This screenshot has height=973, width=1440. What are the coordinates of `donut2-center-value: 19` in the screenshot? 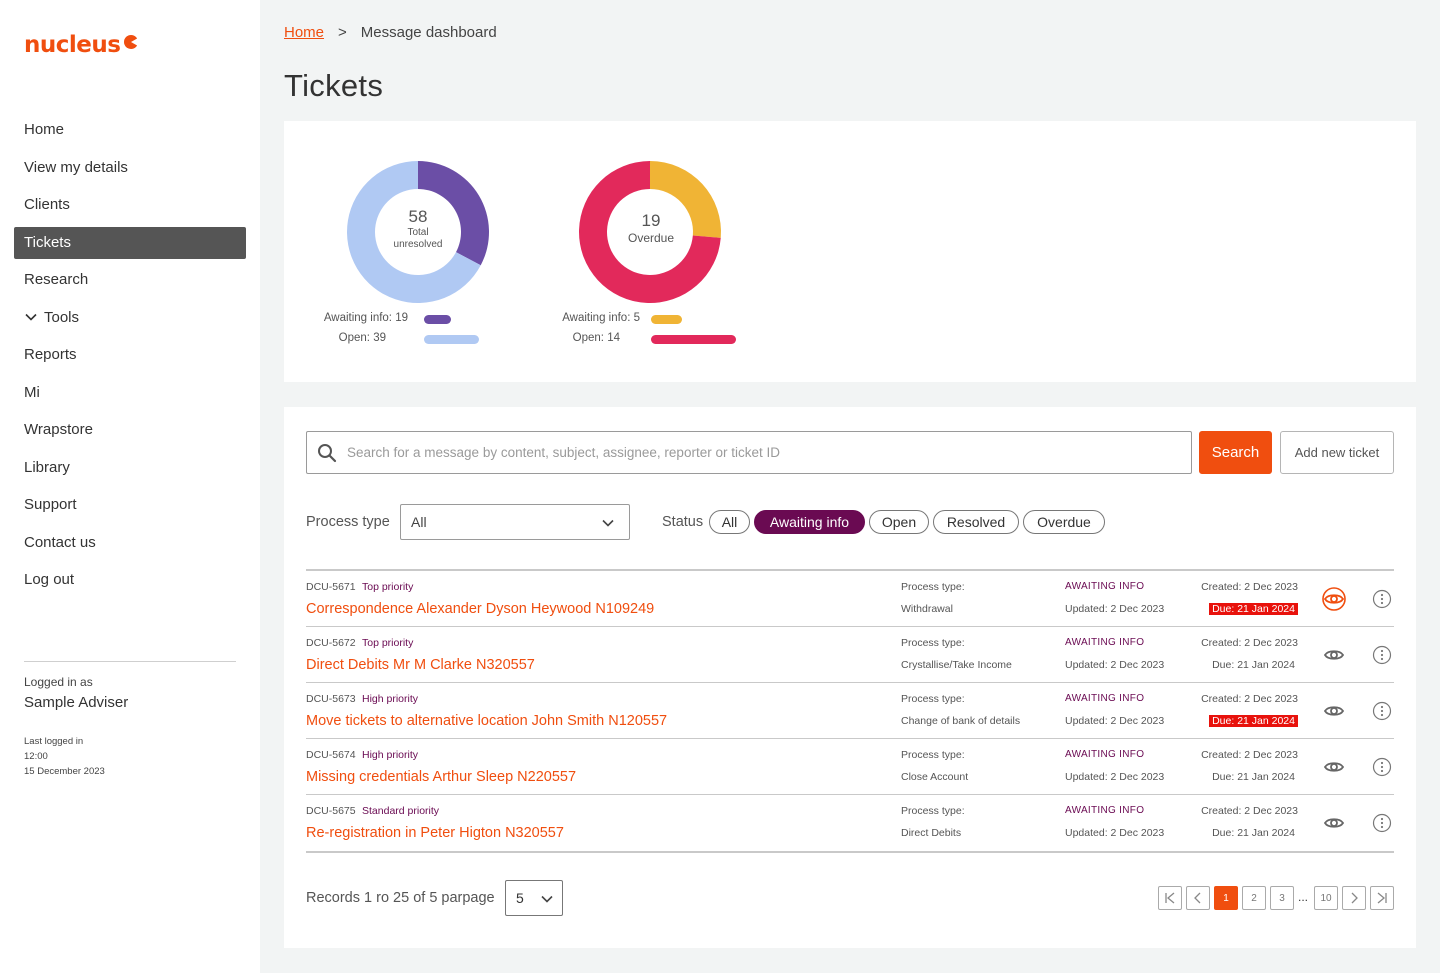 It's located at (651, 220).